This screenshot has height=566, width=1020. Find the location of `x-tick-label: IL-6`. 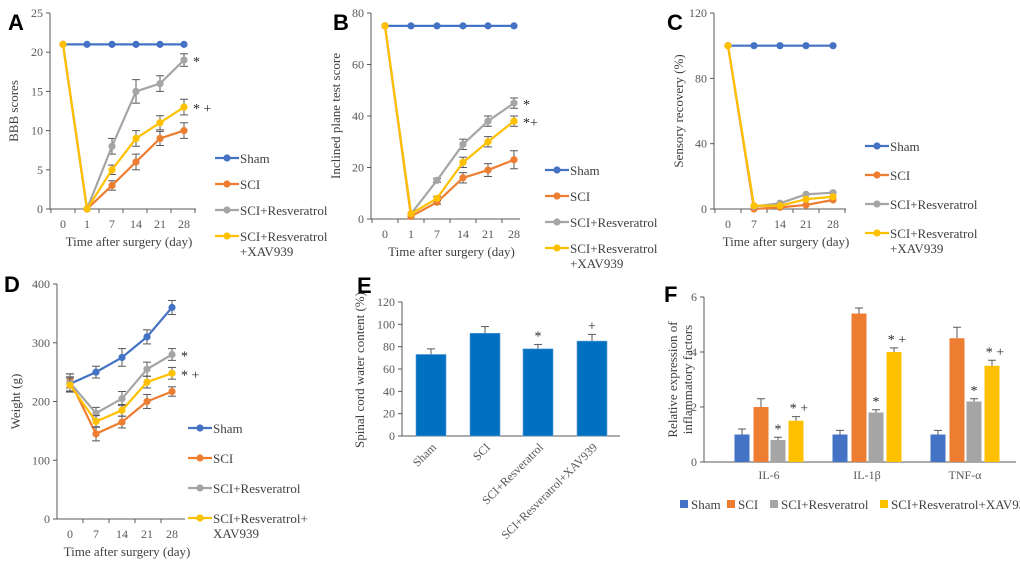

x-tick-label: IL-6 is located at coordinates (768, 475).